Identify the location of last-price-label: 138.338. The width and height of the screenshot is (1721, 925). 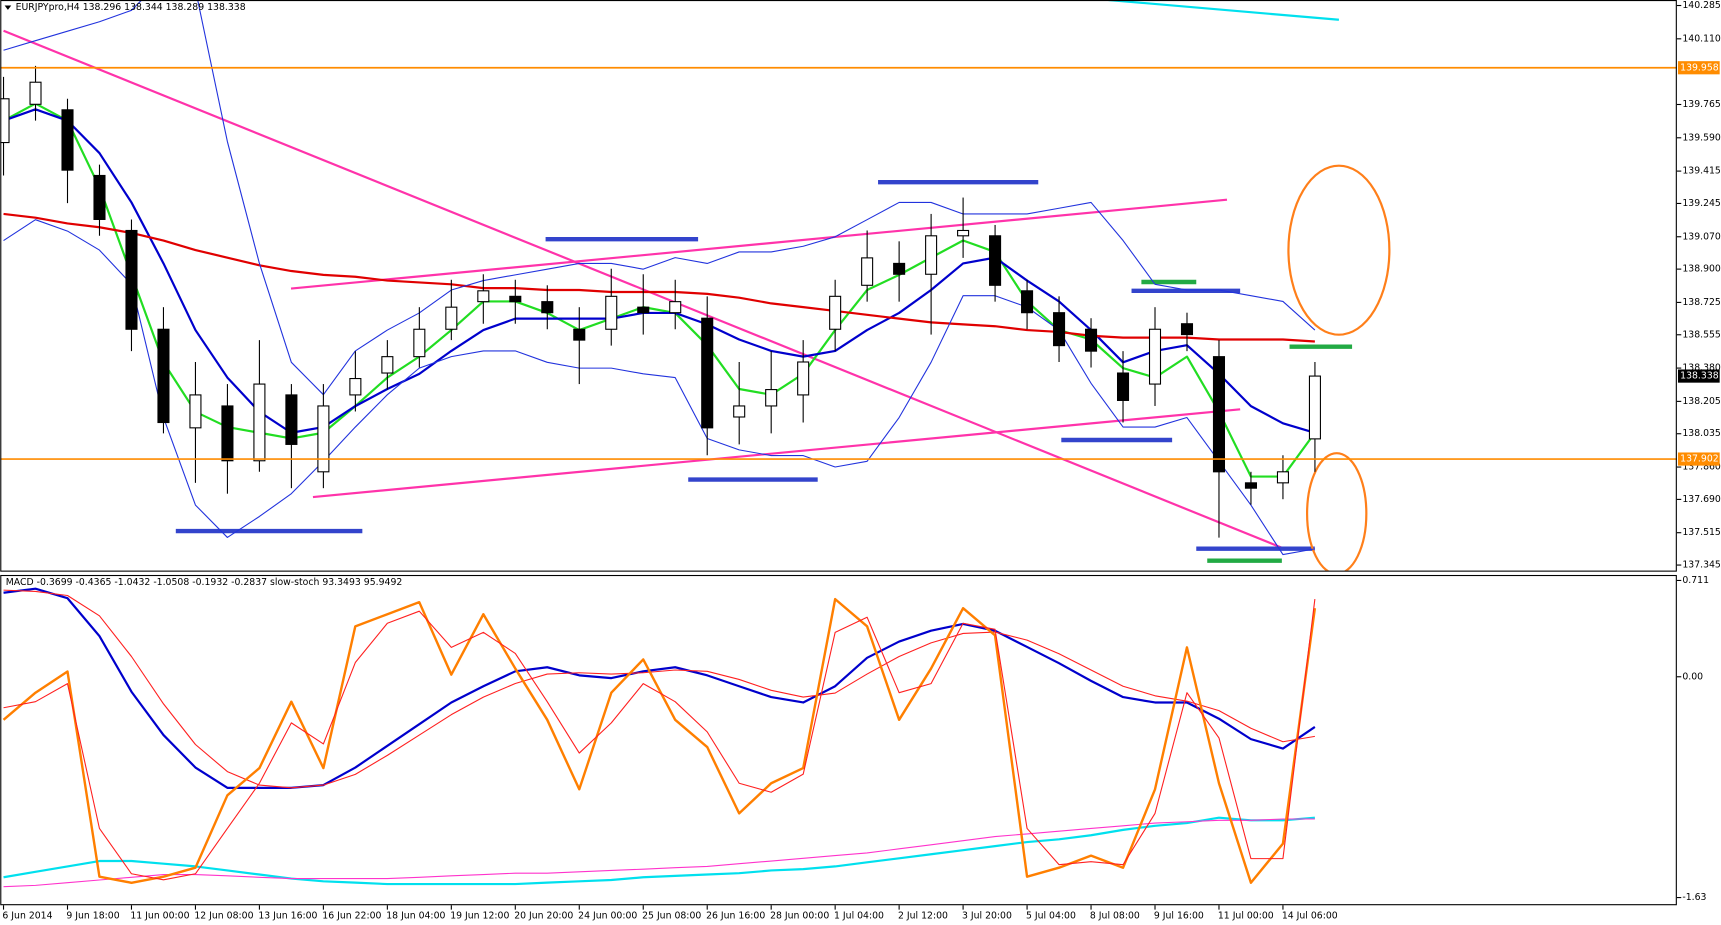
(1699, 376).